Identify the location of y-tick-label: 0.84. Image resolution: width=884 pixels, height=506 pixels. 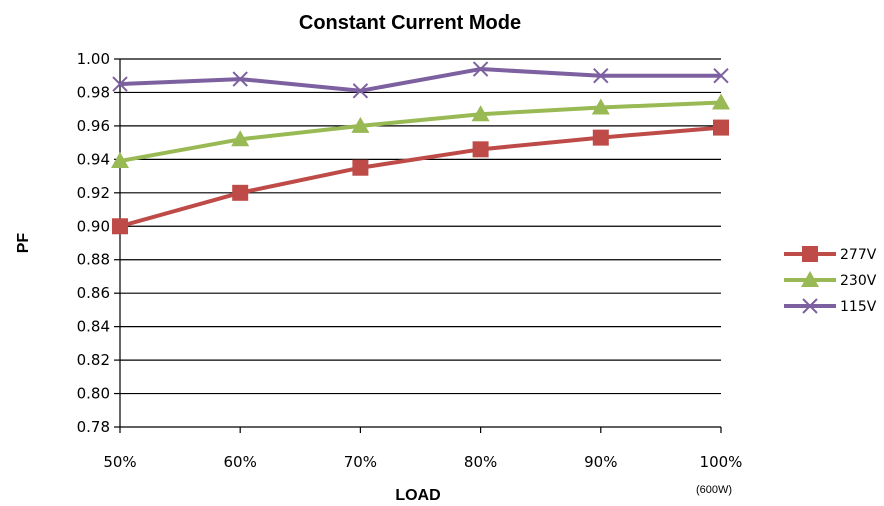
(93, 327).